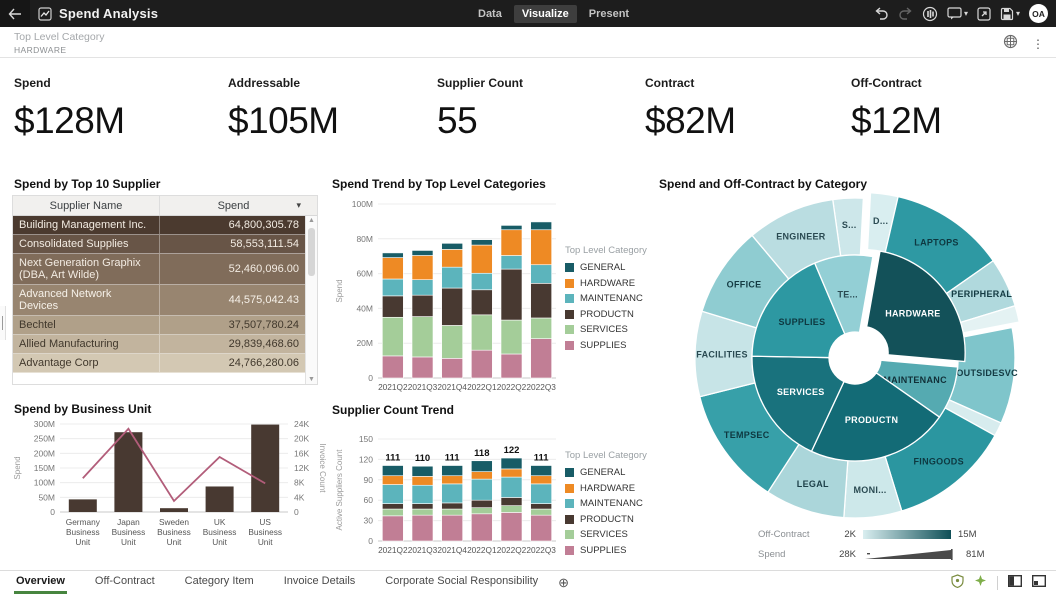 The width and height of the screenshot is (1056, 594). I want to click on spend-value-cell: 58,553,111.54, so click(264, 244).